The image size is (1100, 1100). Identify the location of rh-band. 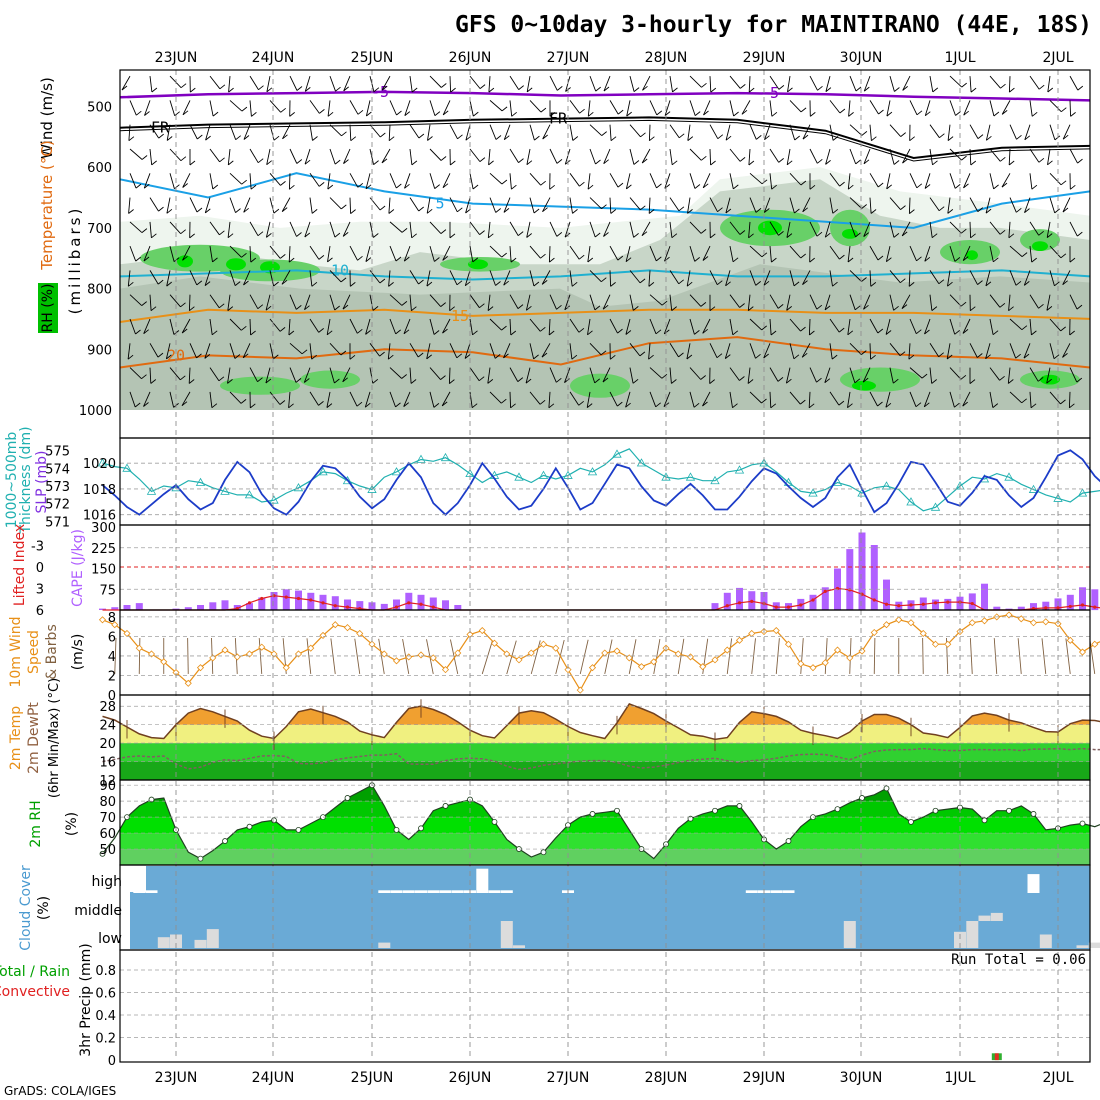
(605, 825).